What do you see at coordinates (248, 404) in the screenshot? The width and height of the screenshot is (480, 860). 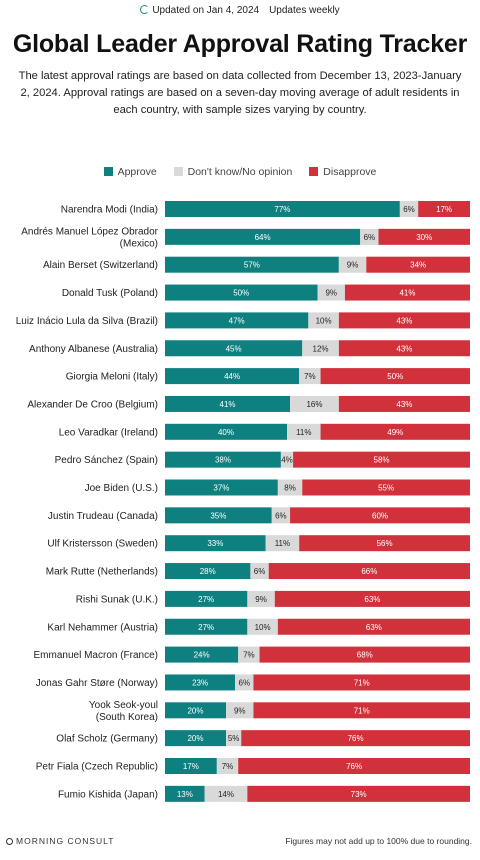 I see `bar-row: Alexander De Croo (Belgium) 41% 16% 43%` at bounding box center [248, 404].